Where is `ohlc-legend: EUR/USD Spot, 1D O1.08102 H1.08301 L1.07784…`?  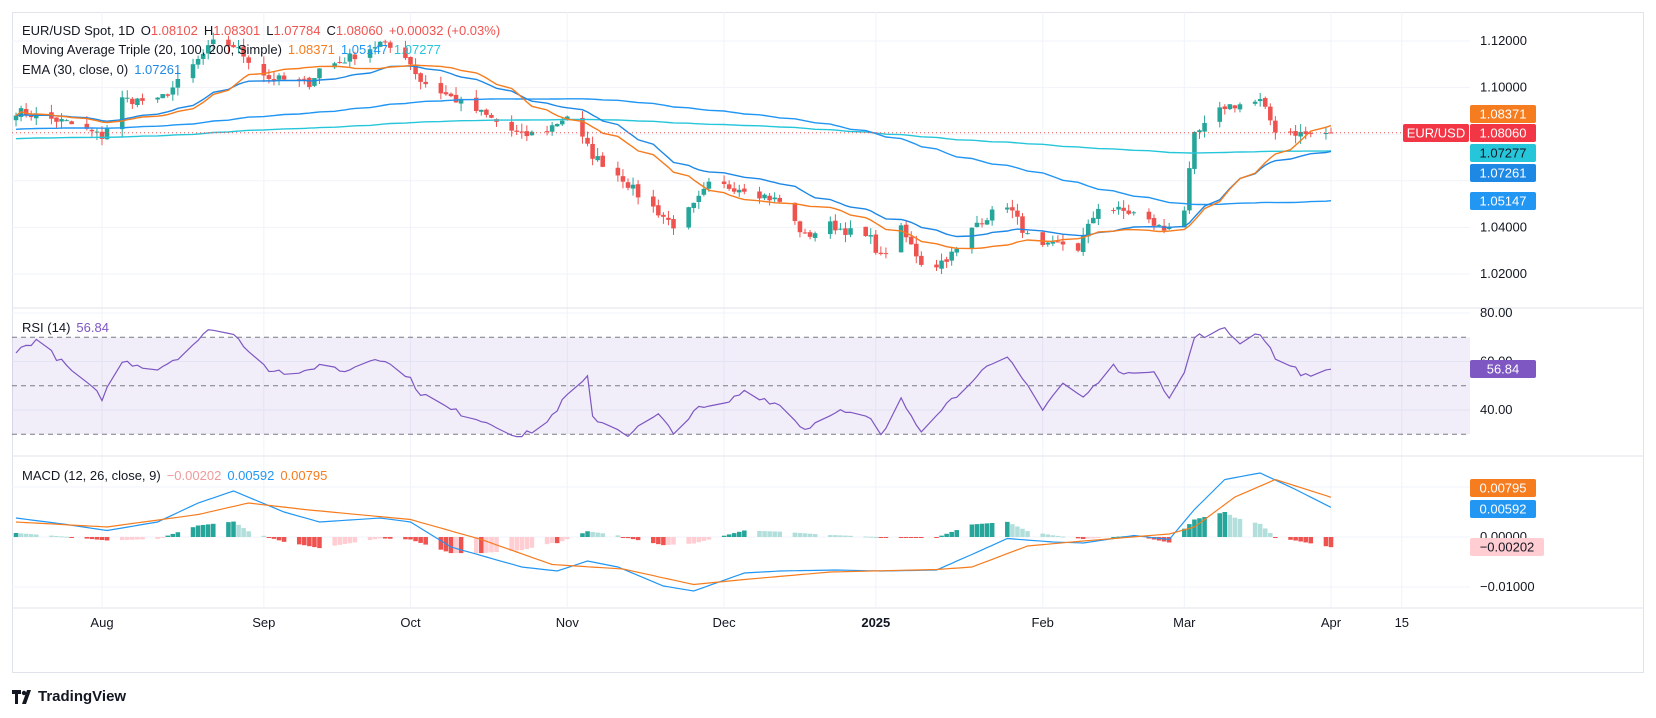
ohlc-legend: EUR/USD Spot, 1D O1.08102 H1.08301 L1.07784… is located at coordinates (264, 31).